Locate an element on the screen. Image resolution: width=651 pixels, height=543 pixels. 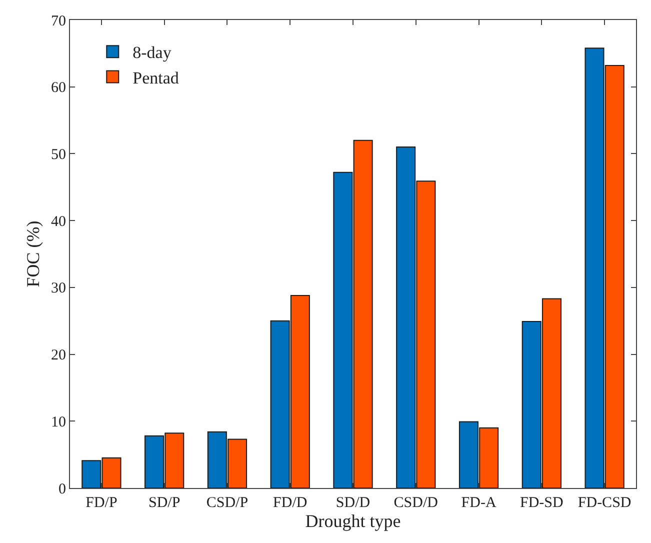
y-tick-label: 0 is located at coordinates (62, 489).